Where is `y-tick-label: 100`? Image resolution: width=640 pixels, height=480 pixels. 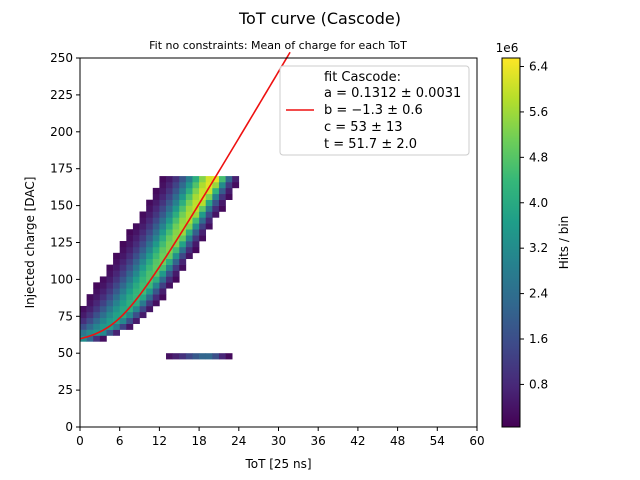 y-tick-label: 100 is located at coordinates (61, 279).